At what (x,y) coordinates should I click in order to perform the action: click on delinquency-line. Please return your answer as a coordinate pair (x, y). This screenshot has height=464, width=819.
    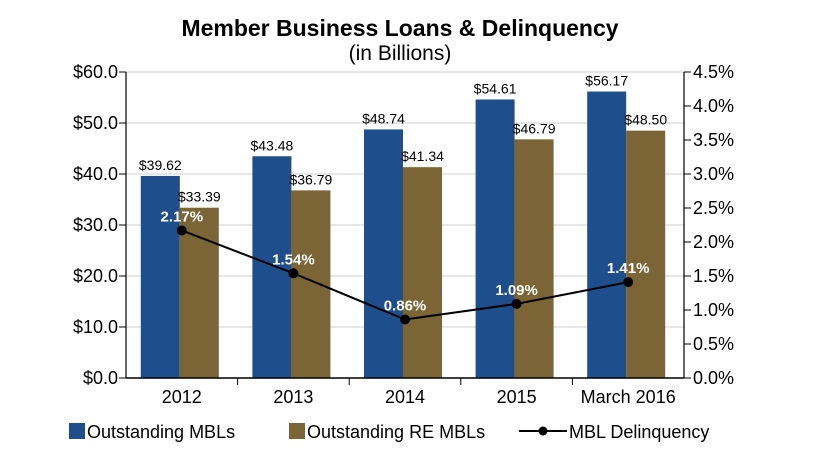
    Looking at the image, I should click on (405, 275).